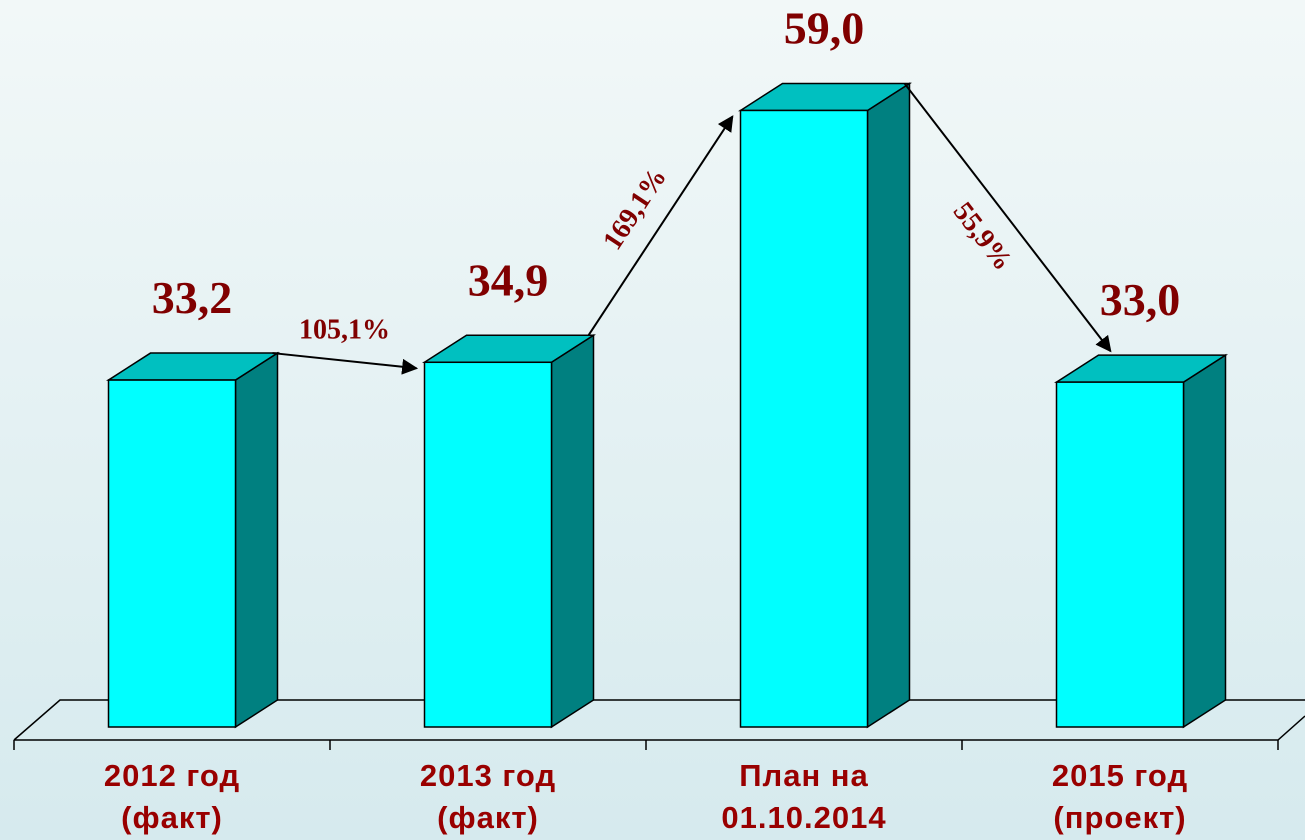 This screenshot has height=840, width=1305. Describe the element at coordinates (508, 279) in the screenshot. I see `value-label: 34,9` at that location.